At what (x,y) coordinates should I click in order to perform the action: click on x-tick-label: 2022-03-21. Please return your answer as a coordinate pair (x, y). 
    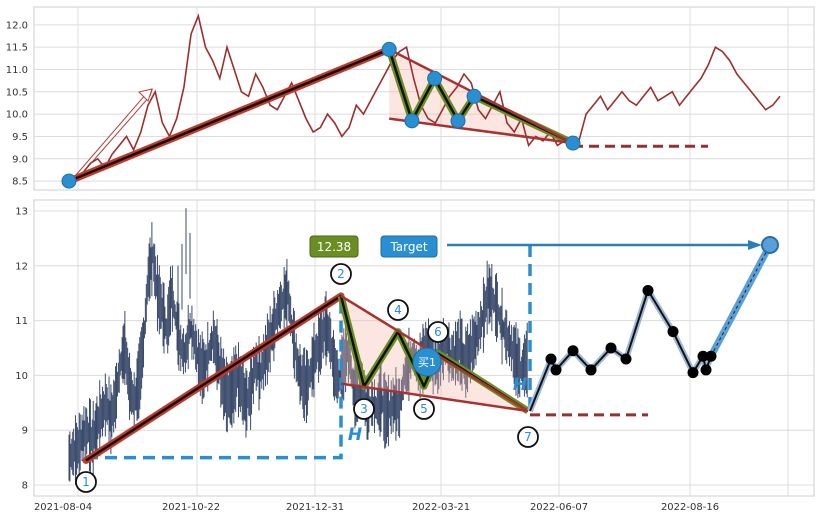
    Looking at the image, I should click on (441, 507).